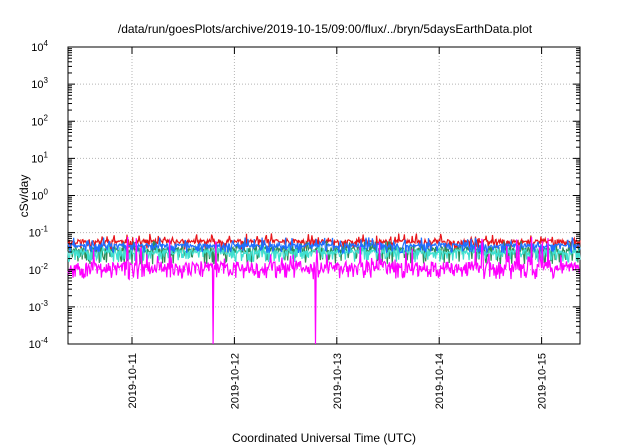 This screenshot has height=448, width=640. What do you see at coordinates (39, 306) in the screenshot?
I see `y-tick-label: 10⁻³` at bounding box center [39, 306].